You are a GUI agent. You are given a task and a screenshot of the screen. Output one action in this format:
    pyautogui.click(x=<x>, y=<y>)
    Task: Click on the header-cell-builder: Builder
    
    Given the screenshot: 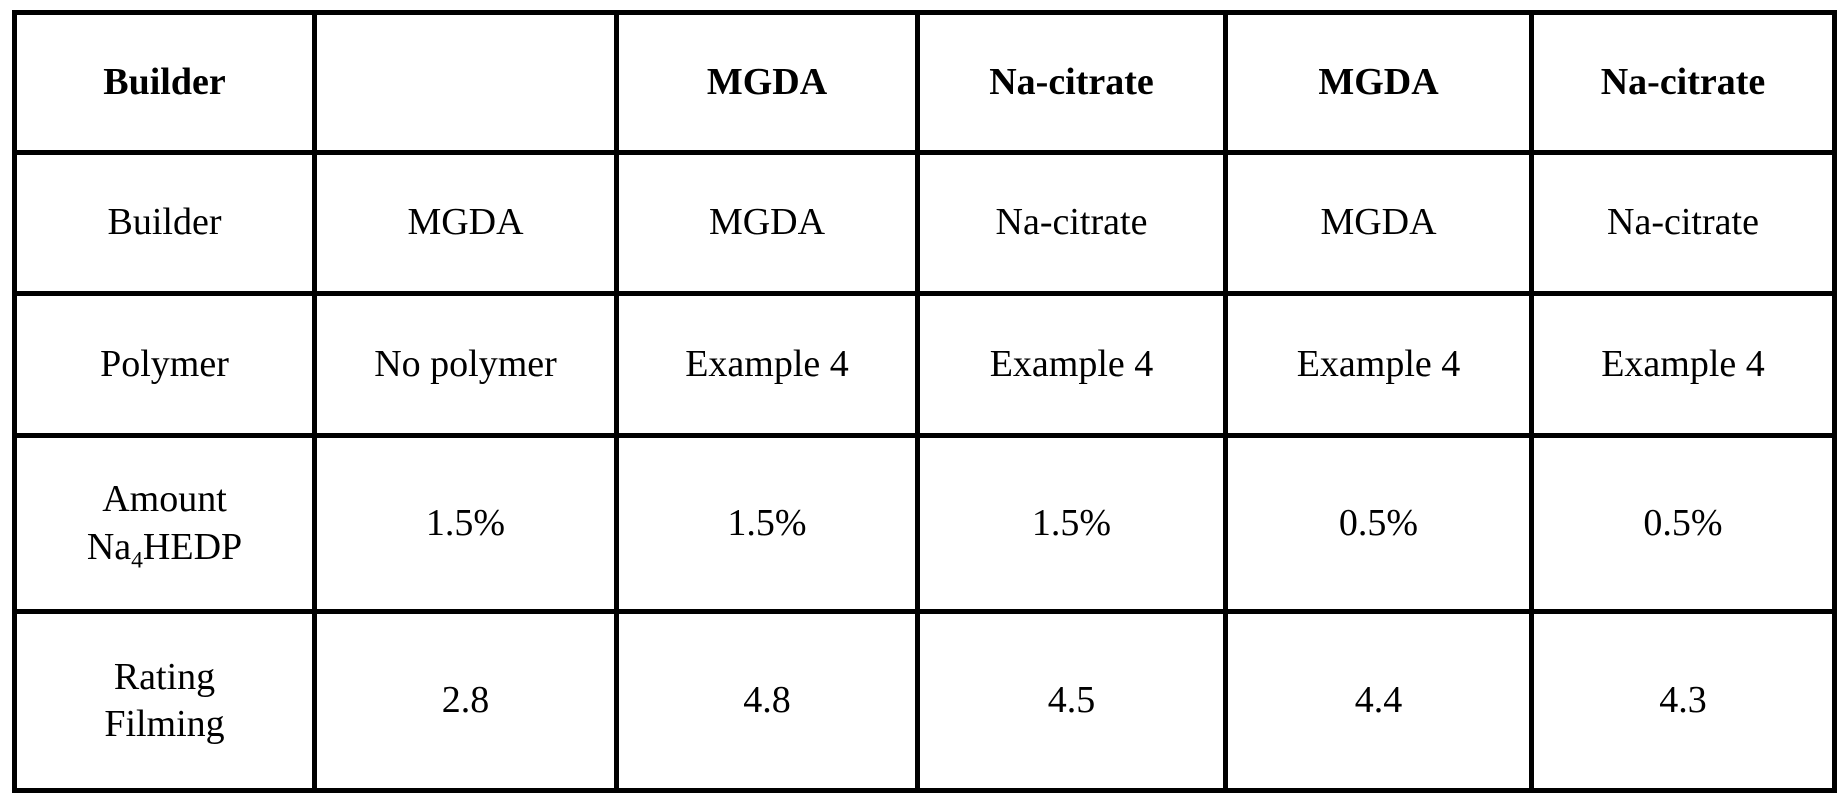 What is the action you would take?
    pyautogui.click(x=164, y=82)
    